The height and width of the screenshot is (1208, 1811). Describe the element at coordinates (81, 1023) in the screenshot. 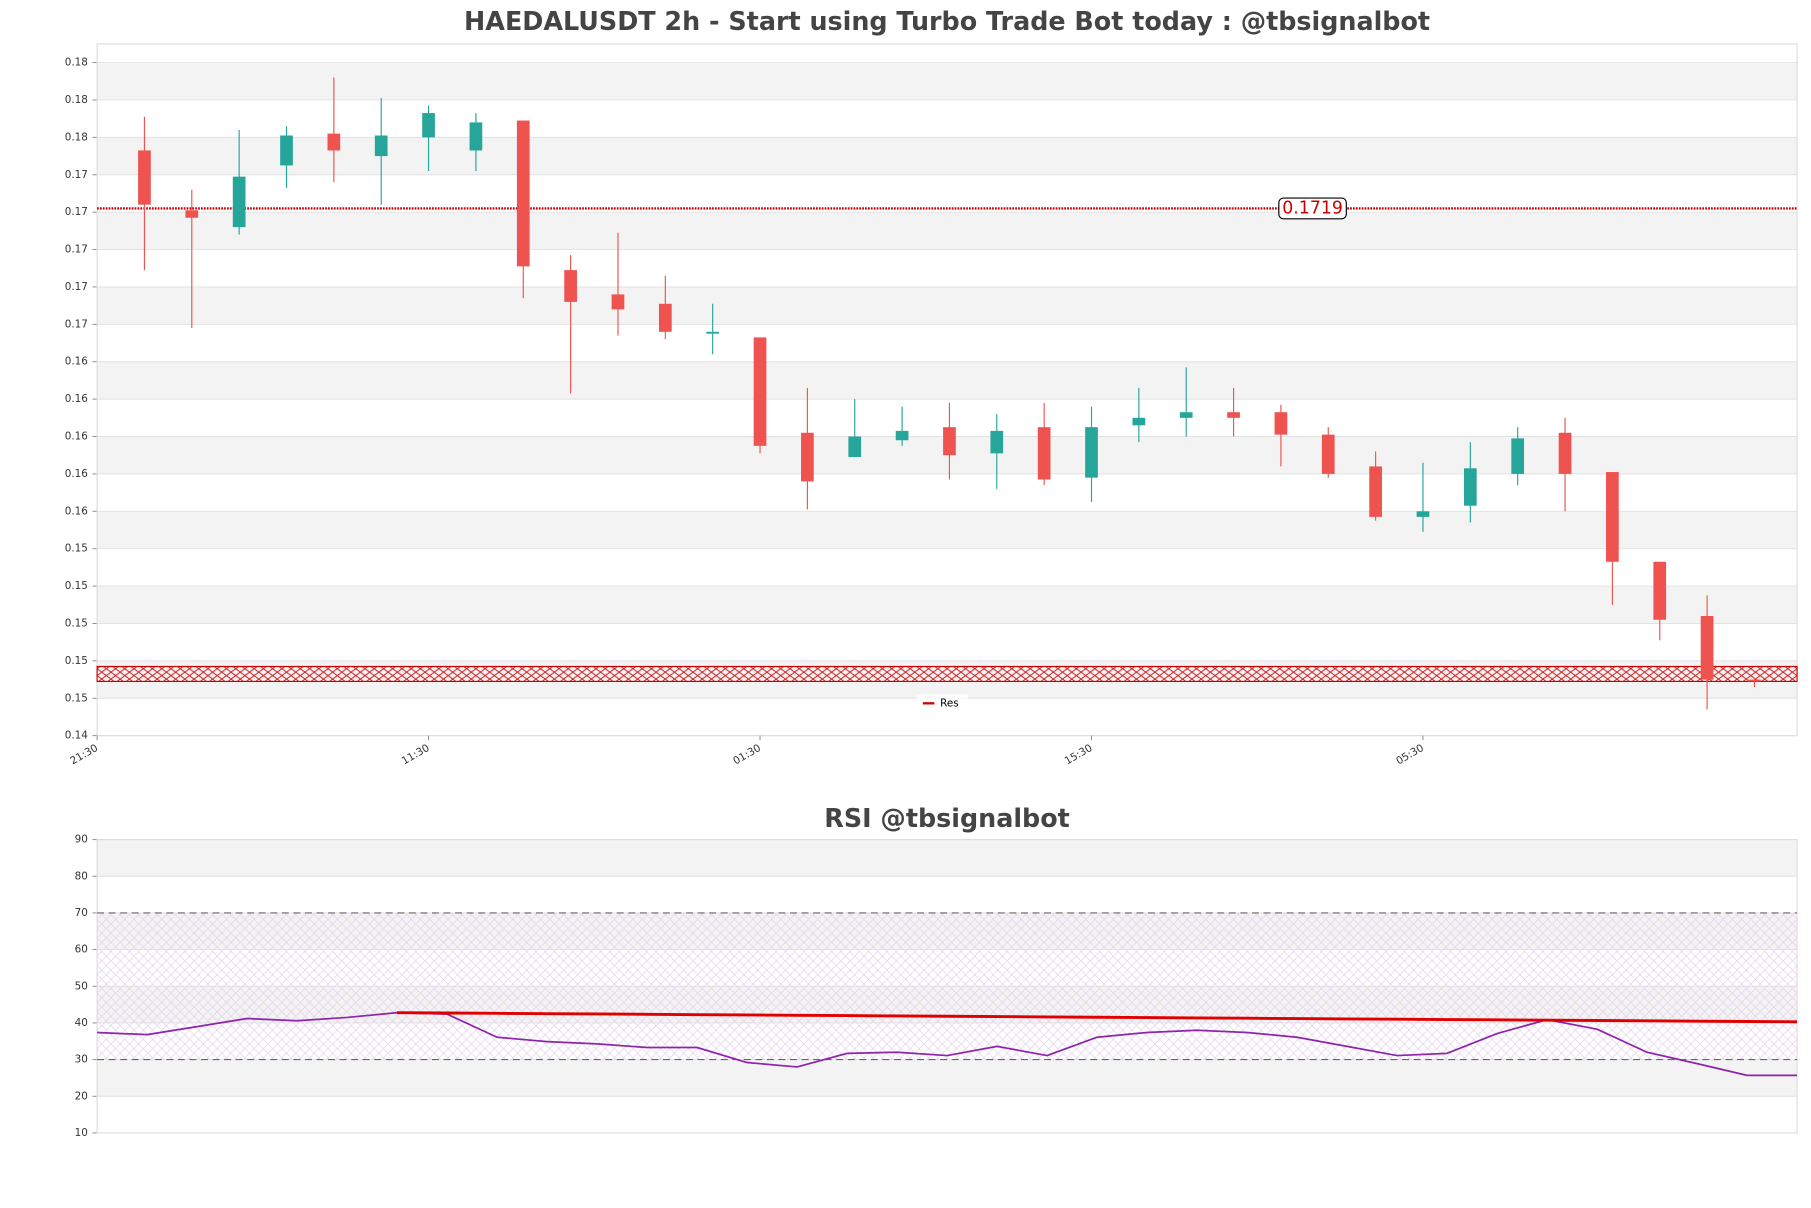

I see `y-tick-label: 40` at that location.